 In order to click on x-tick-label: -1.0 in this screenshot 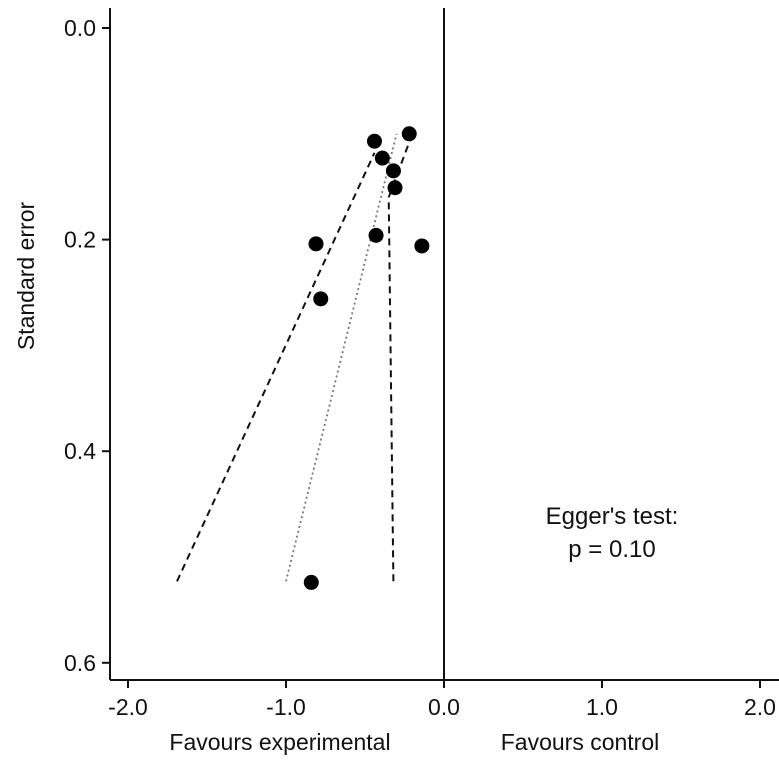, I will do `click(286, 707)`.